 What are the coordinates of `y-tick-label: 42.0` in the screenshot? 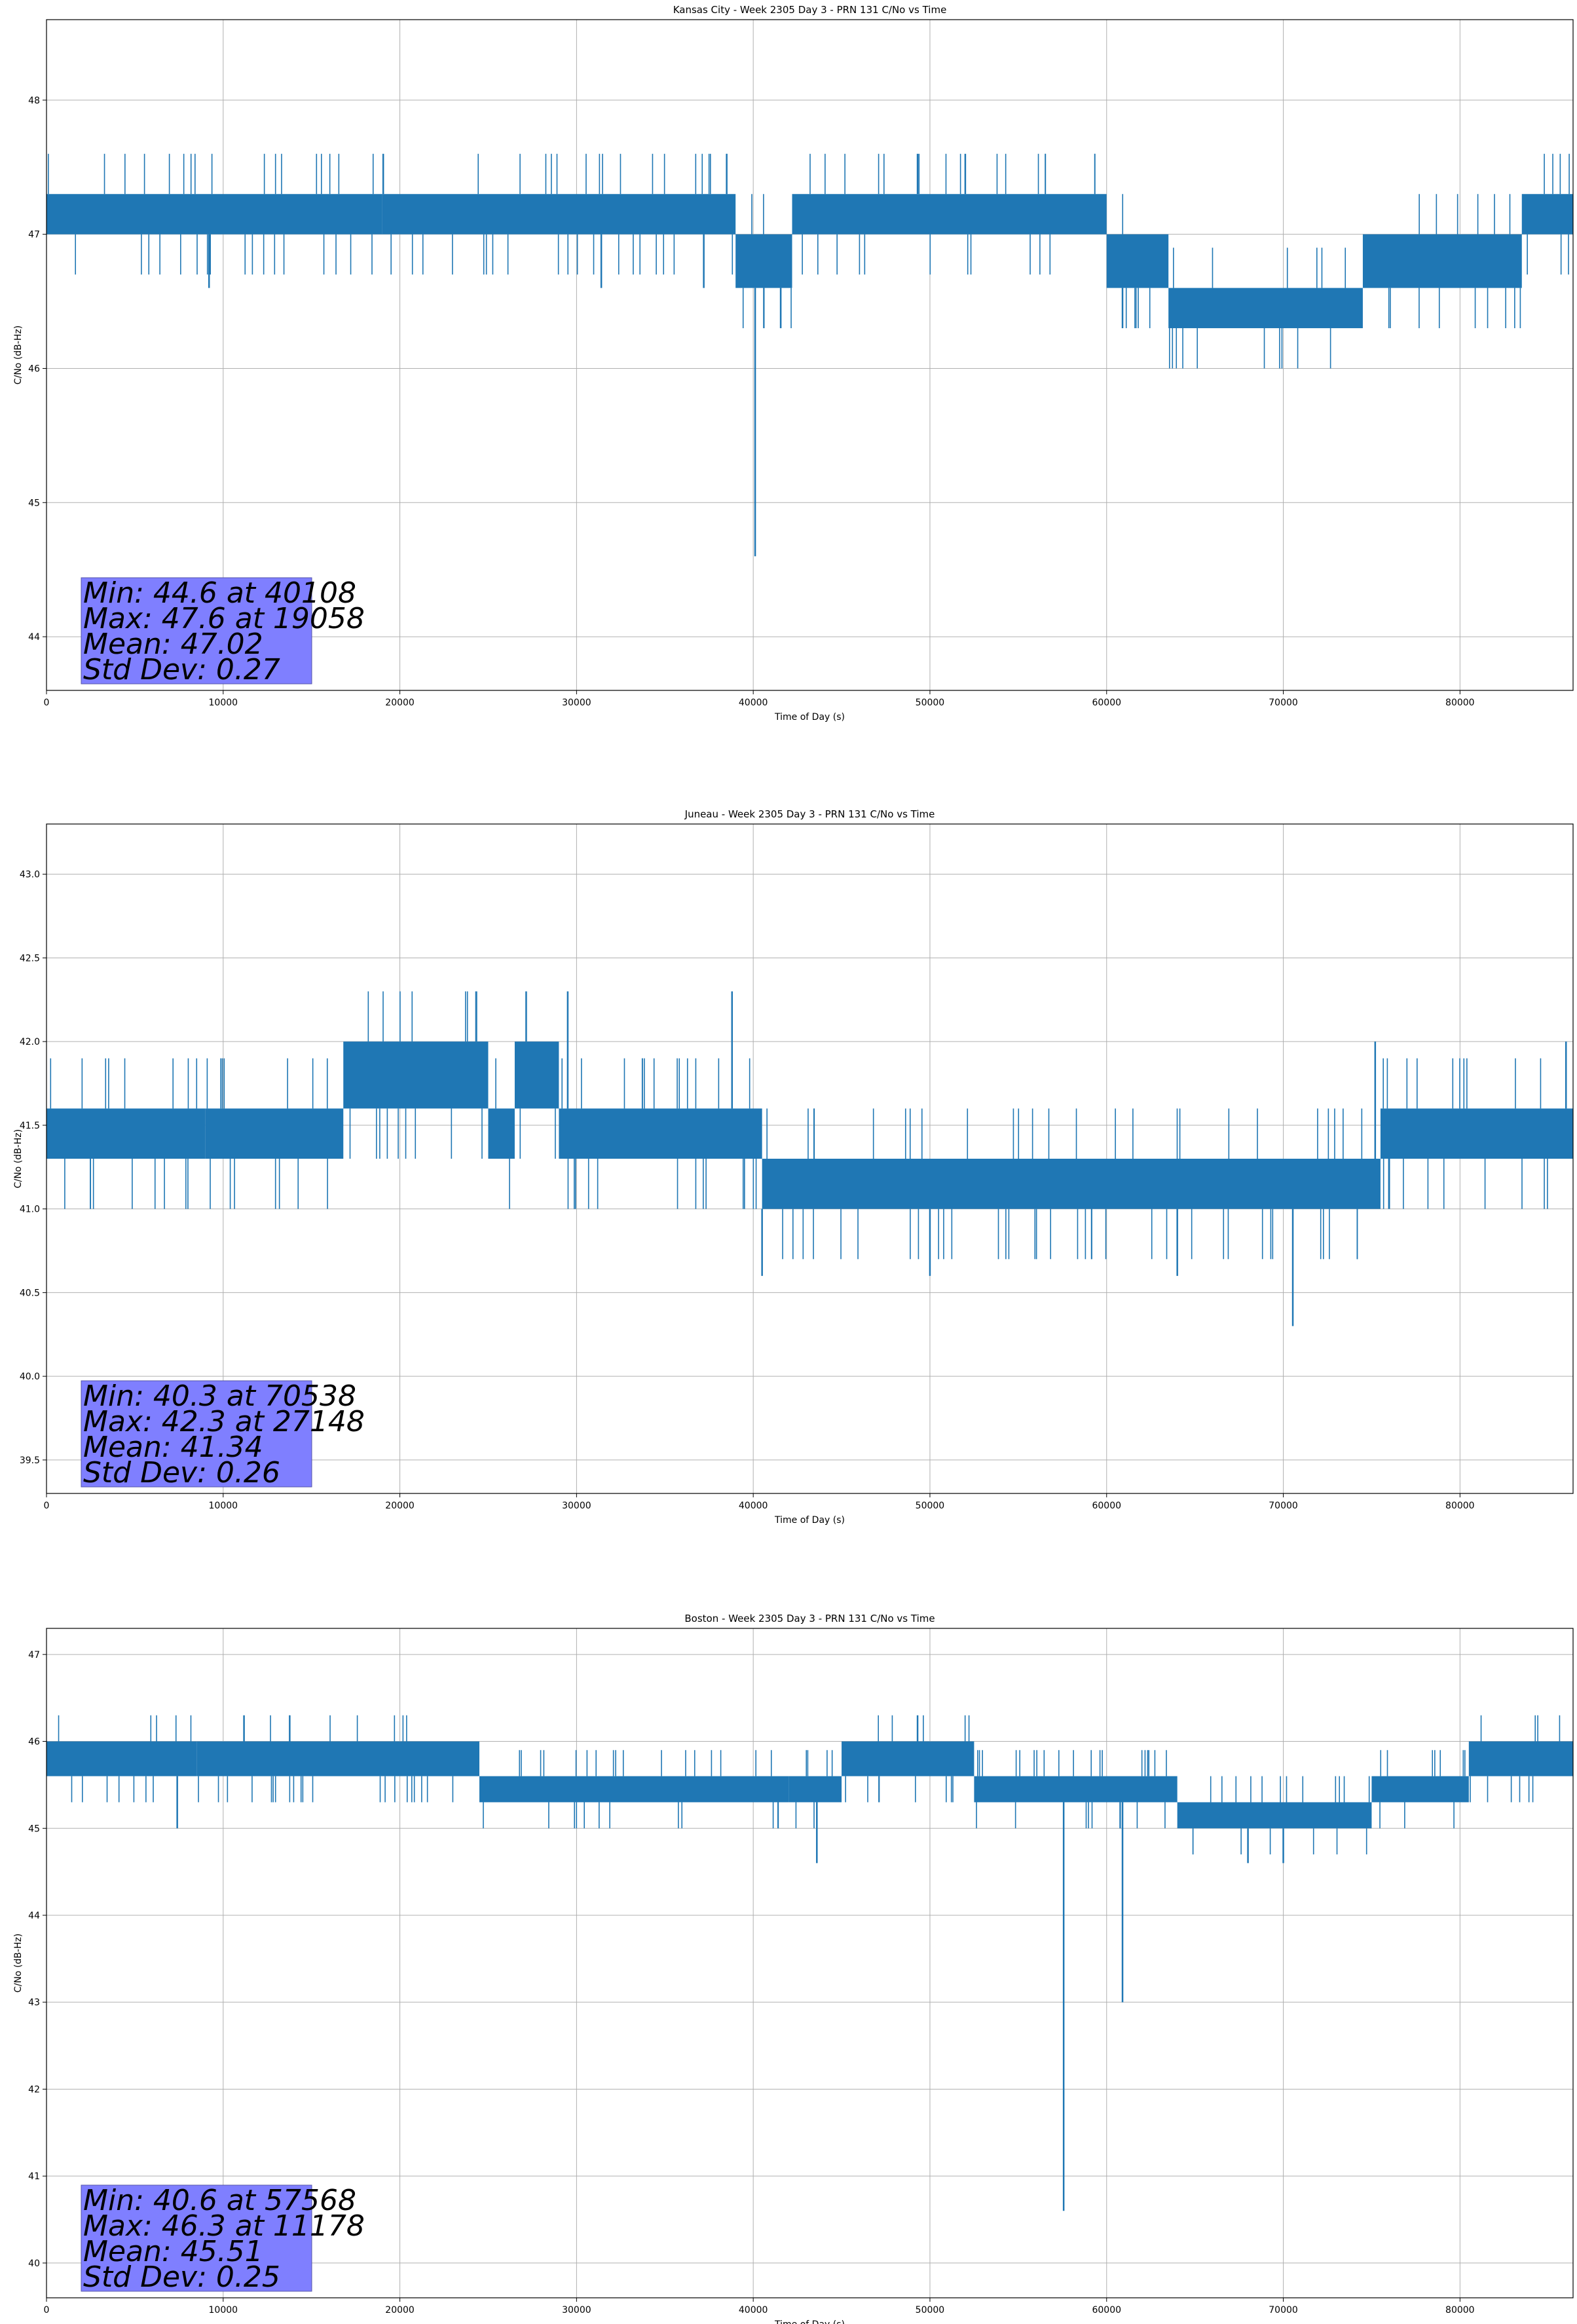 It's located at (30, 1042).